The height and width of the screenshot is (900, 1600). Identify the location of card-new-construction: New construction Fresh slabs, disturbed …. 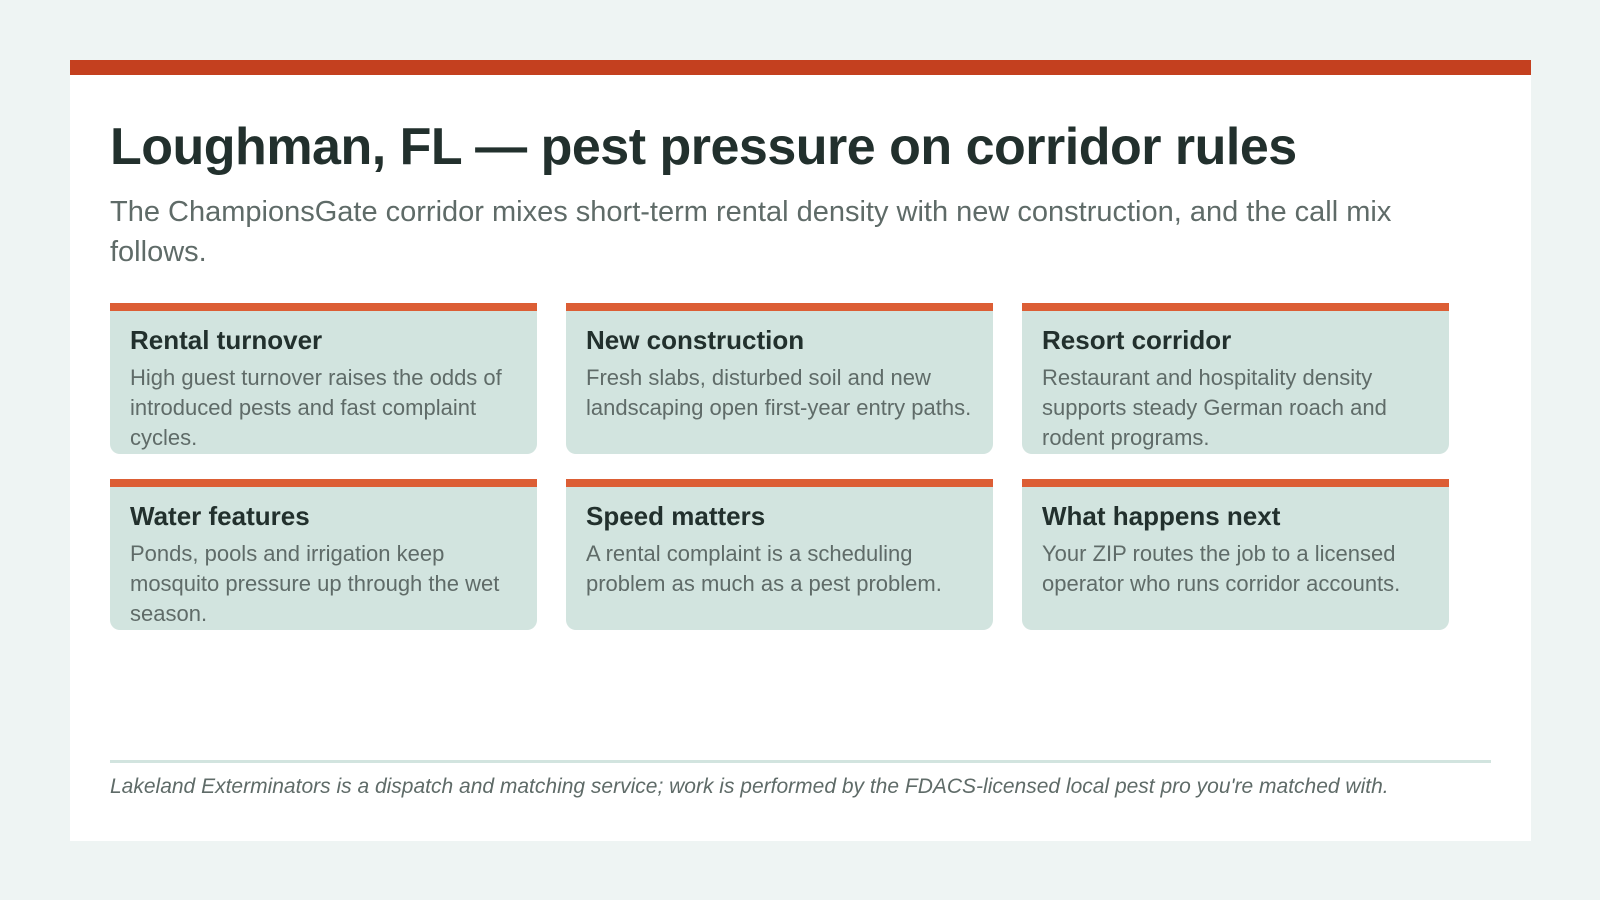
(779, 378).